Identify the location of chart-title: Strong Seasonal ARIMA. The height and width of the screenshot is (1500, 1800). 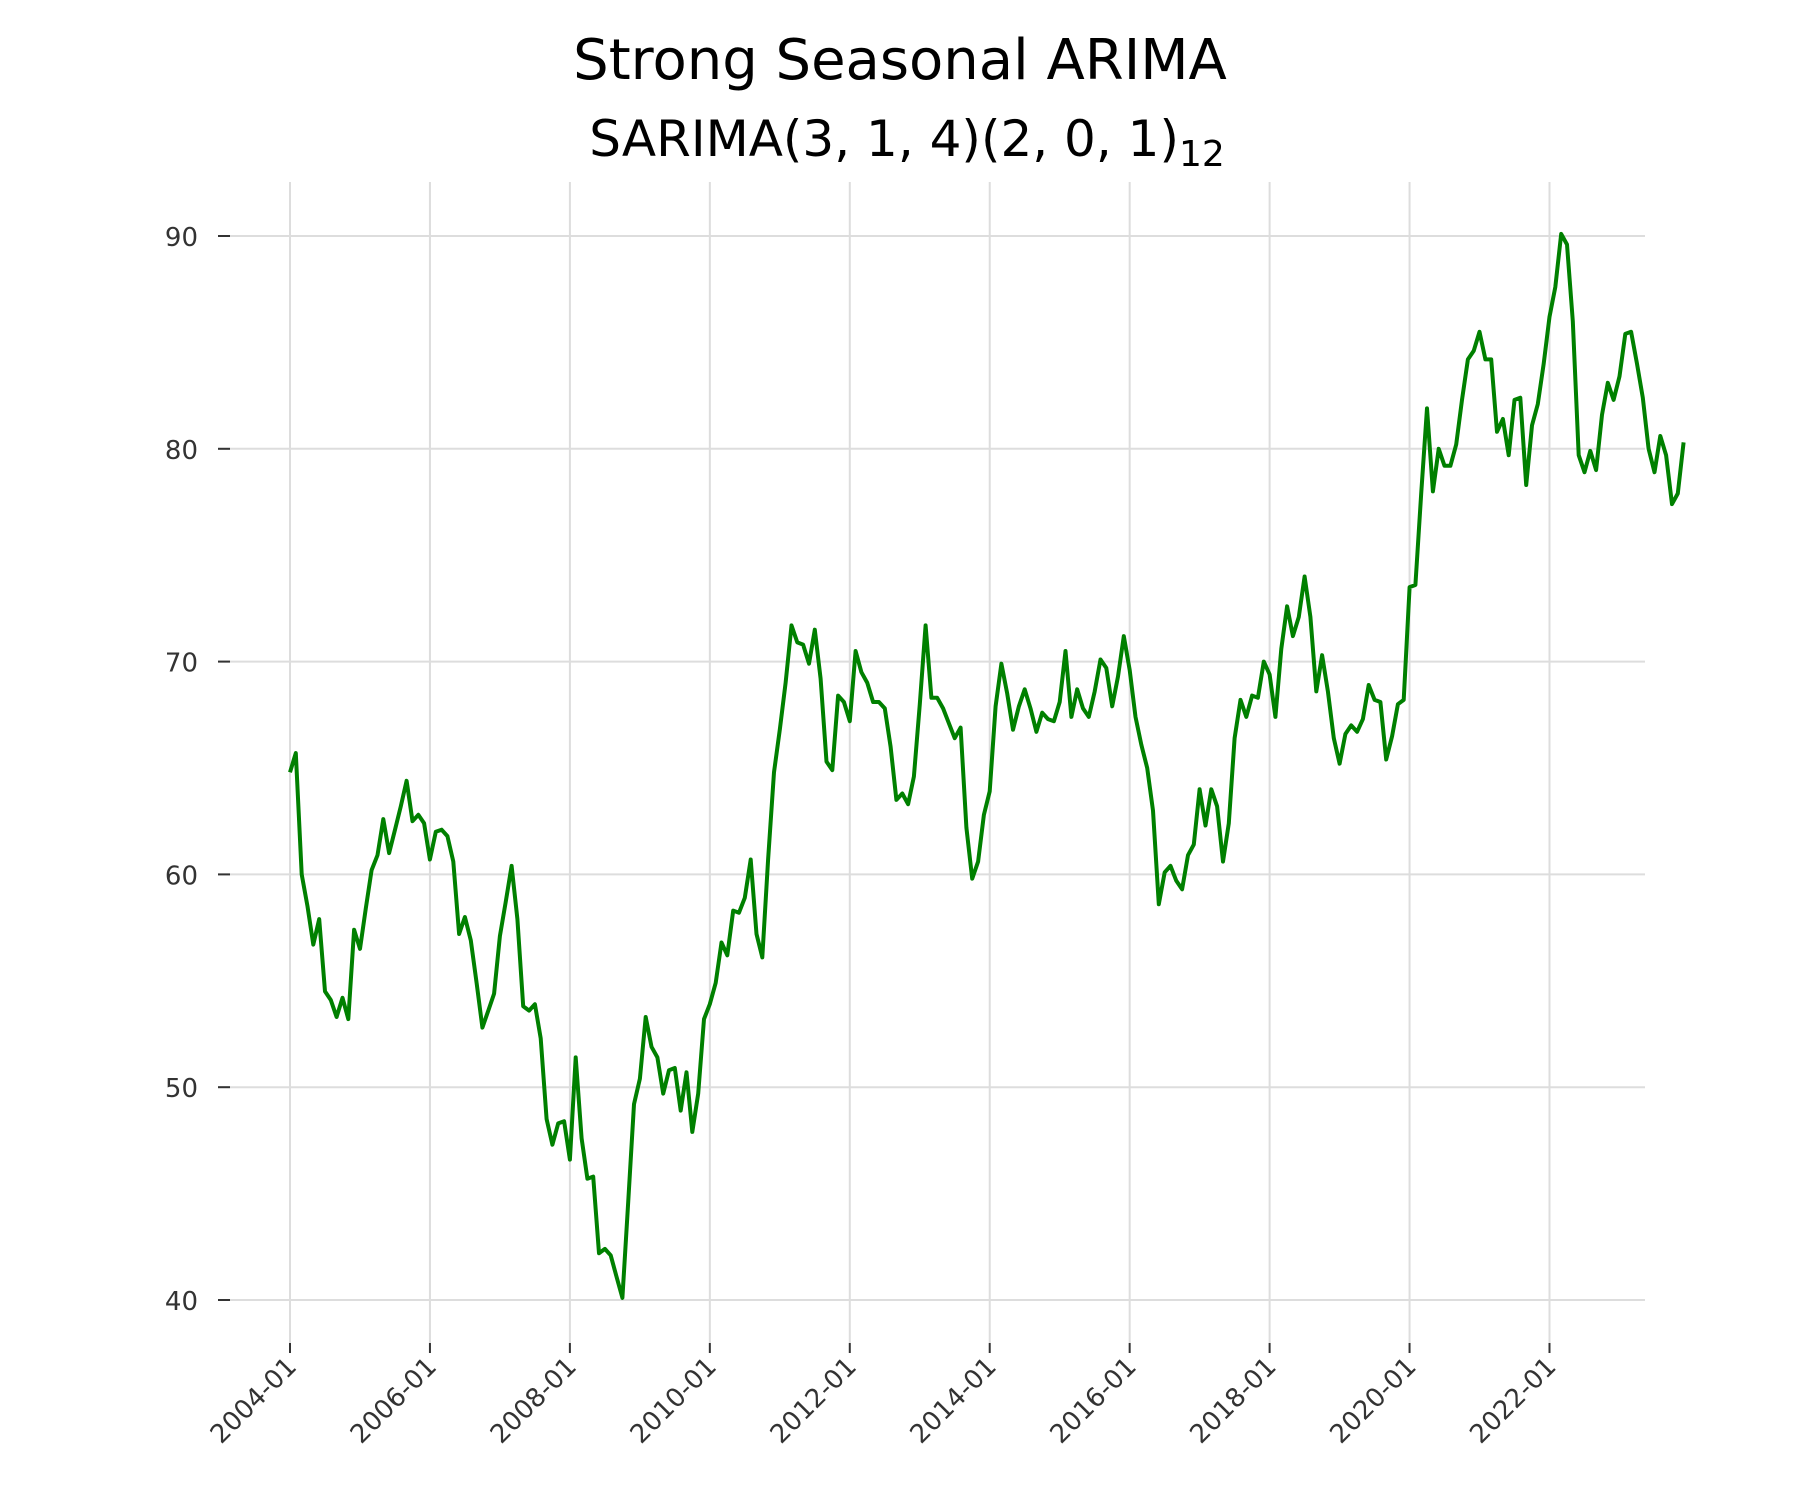
(900, 60).